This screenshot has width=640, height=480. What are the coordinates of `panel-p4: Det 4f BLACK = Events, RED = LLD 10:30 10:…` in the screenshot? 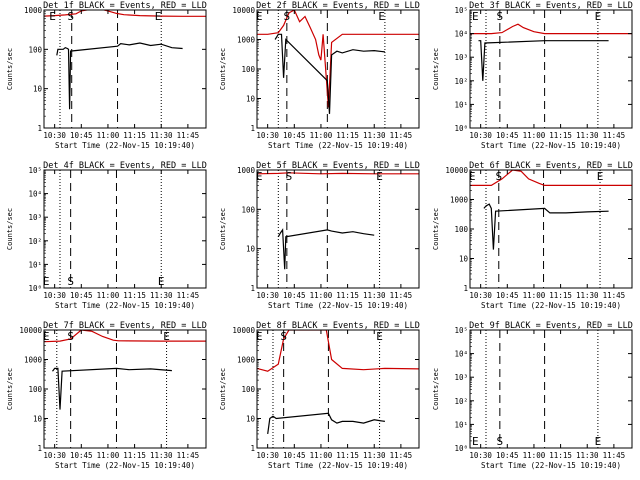 It's located at (106, 235).